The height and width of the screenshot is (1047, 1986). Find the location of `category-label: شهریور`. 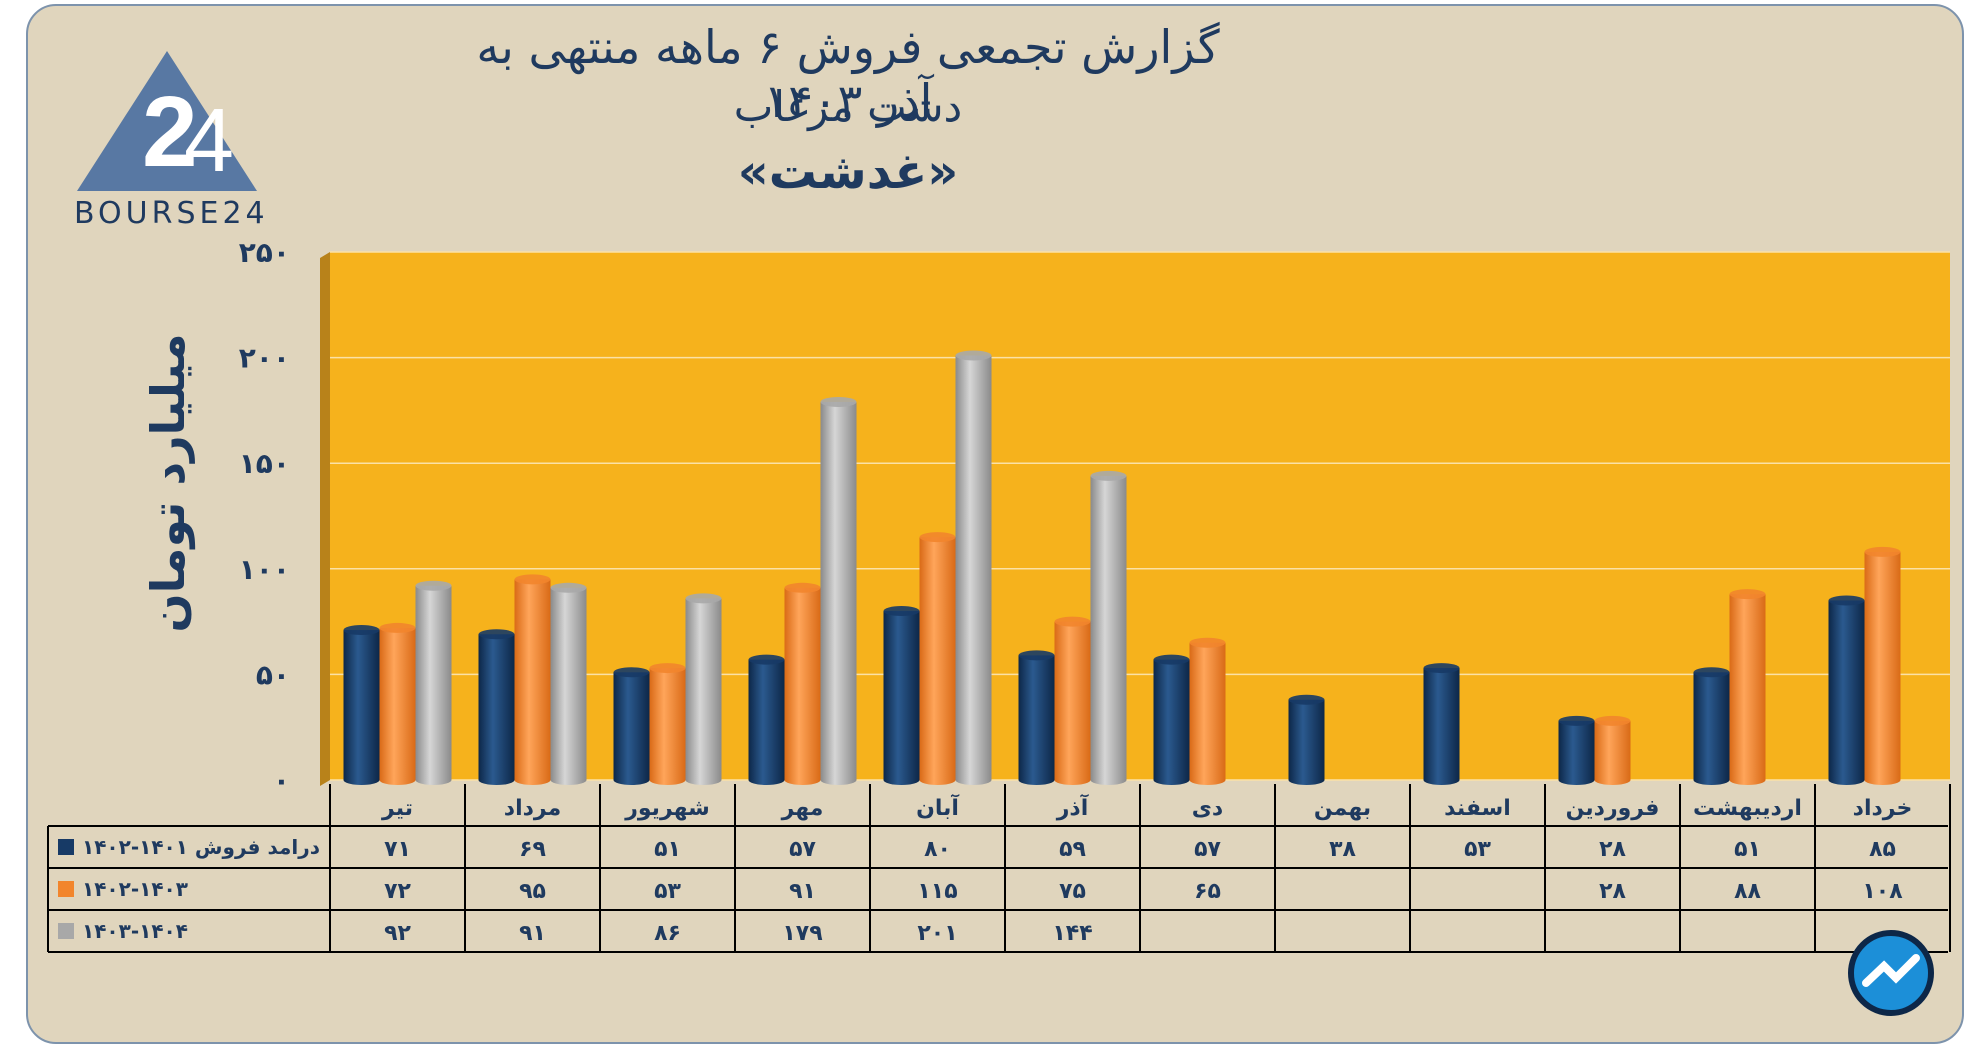

category-label: شهریور is located at coordinates (667, 808).